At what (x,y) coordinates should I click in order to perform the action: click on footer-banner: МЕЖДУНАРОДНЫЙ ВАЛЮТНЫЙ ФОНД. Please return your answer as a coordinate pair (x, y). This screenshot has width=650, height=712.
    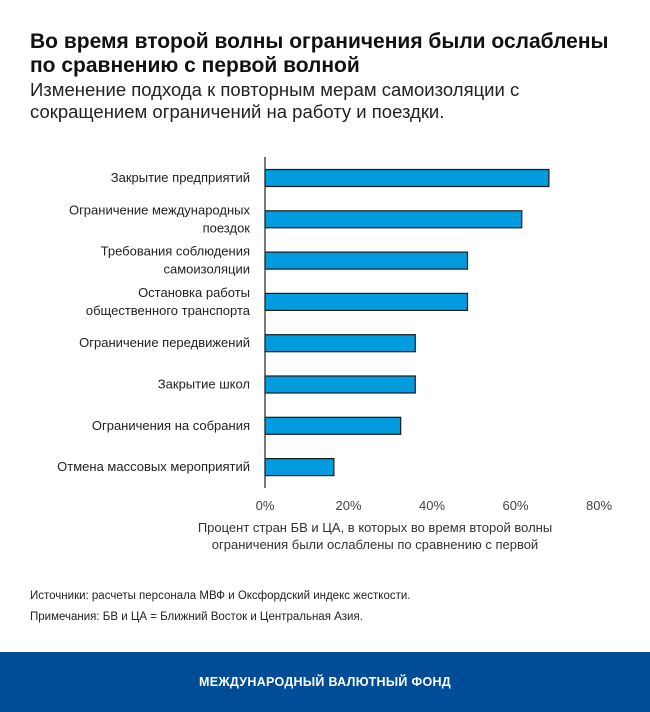
    Looking at the image, I should click on (325, 682).